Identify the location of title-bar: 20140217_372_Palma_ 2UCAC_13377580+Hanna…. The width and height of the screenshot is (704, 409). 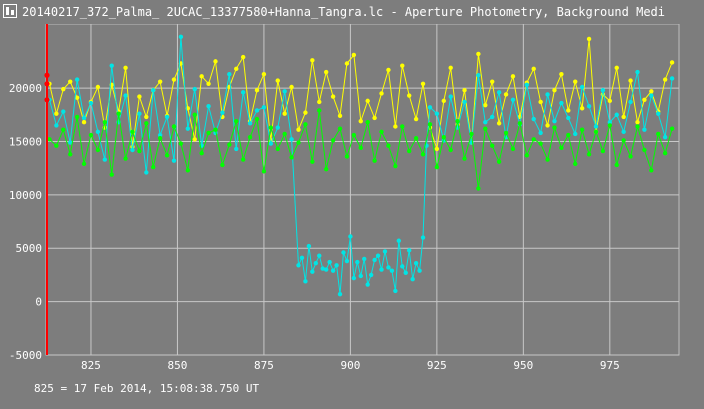
(352, 12).